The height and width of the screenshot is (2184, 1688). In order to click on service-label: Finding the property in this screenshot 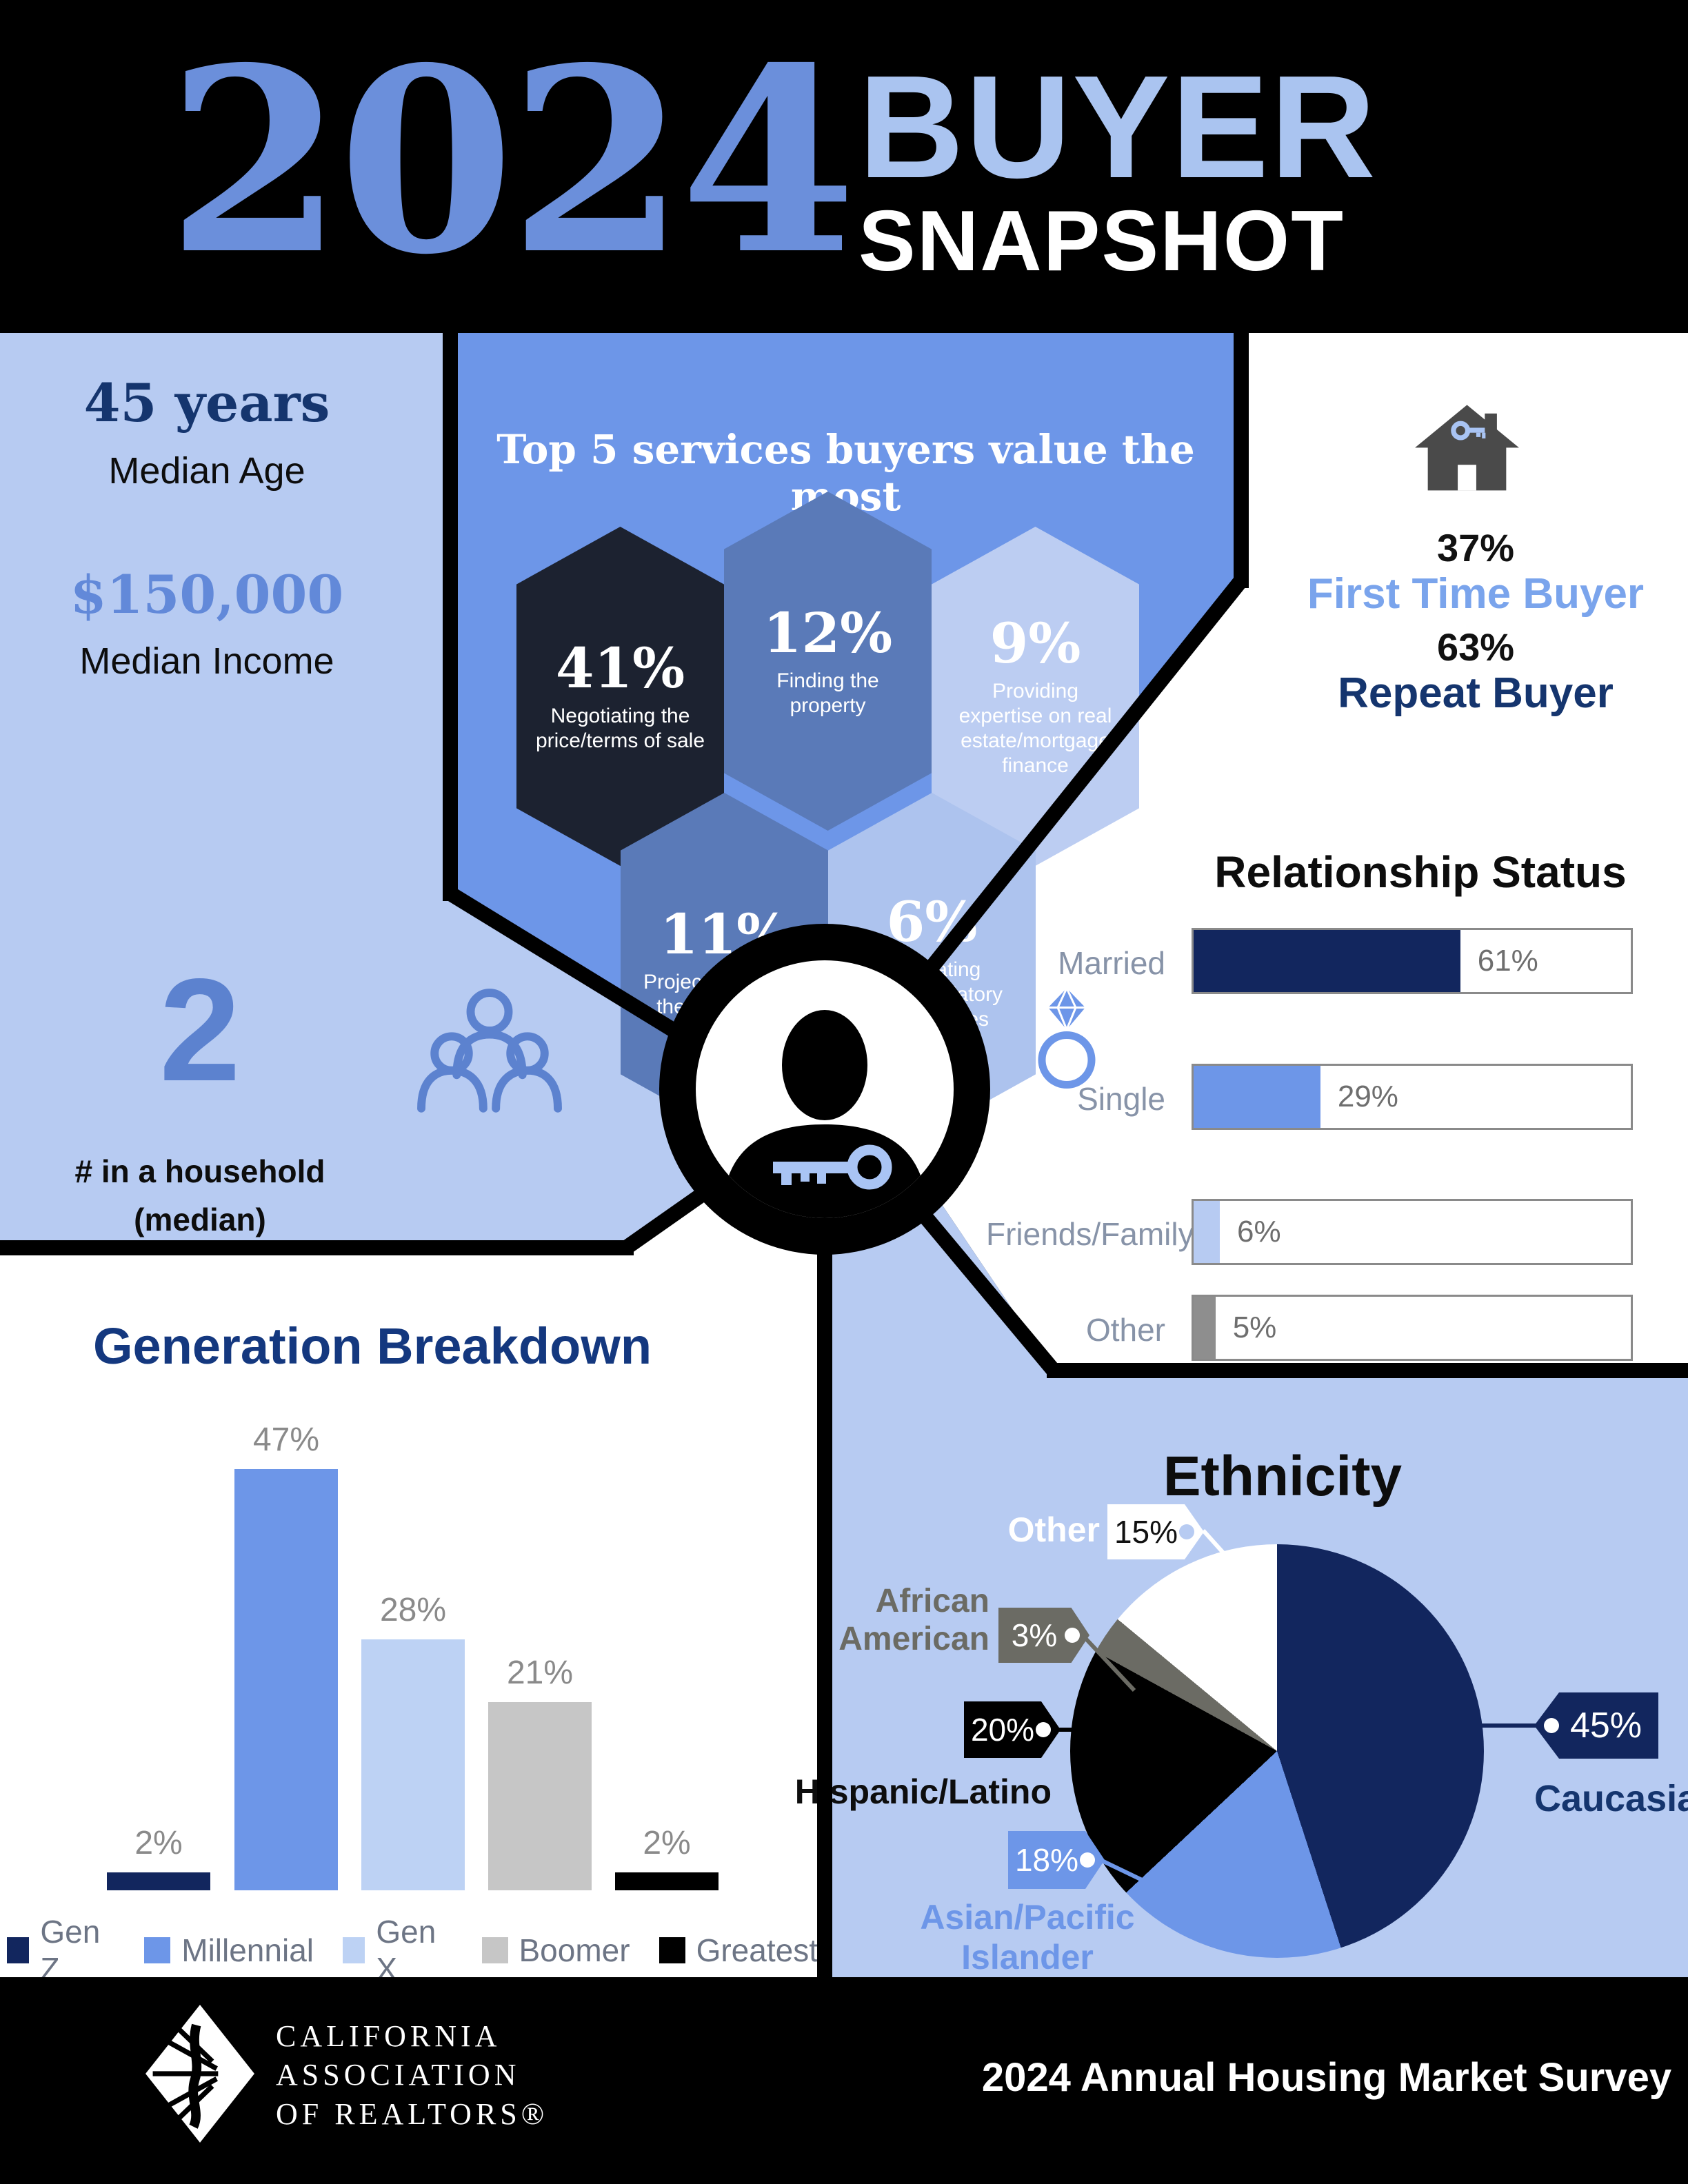, I will do `click(827, 693)`.